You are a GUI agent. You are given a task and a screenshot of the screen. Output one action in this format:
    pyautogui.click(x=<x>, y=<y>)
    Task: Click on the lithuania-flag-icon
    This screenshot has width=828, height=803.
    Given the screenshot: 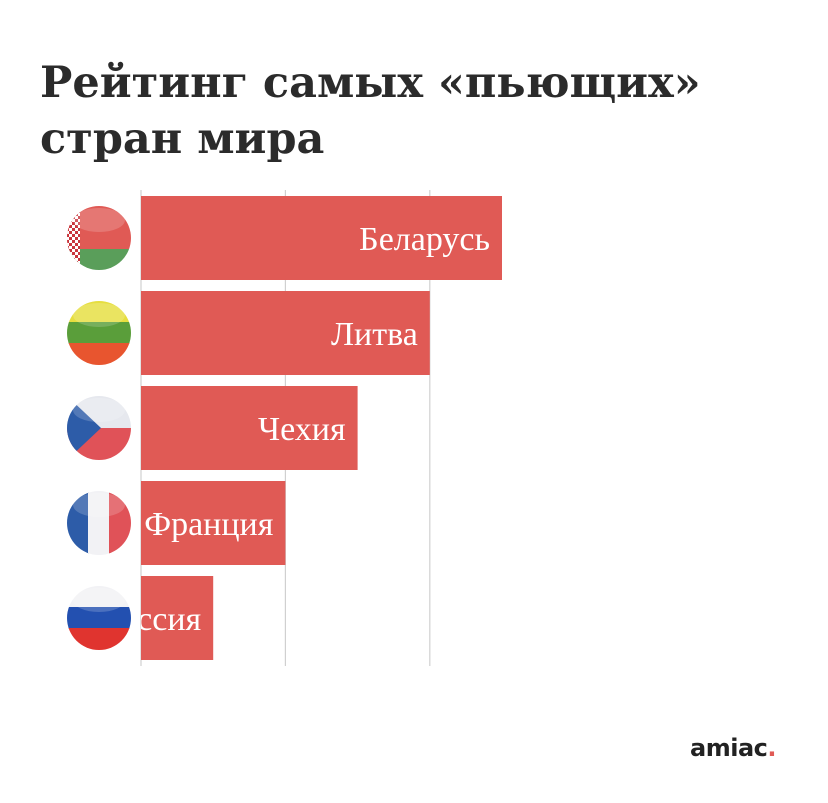 What is the action you would take?
    pyautogui.click(x=99, y=333)
    